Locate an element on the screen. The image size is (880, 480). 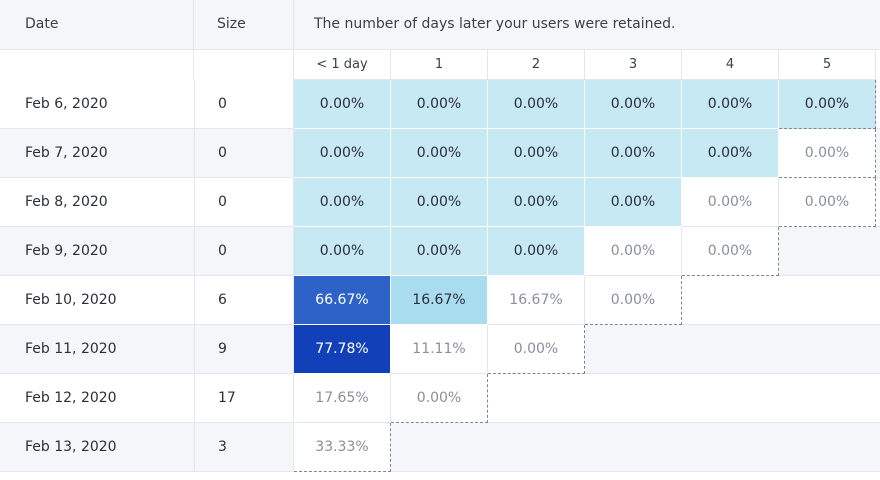
row-date: Feb 9, 2020 is located at coordinates (66, 251).